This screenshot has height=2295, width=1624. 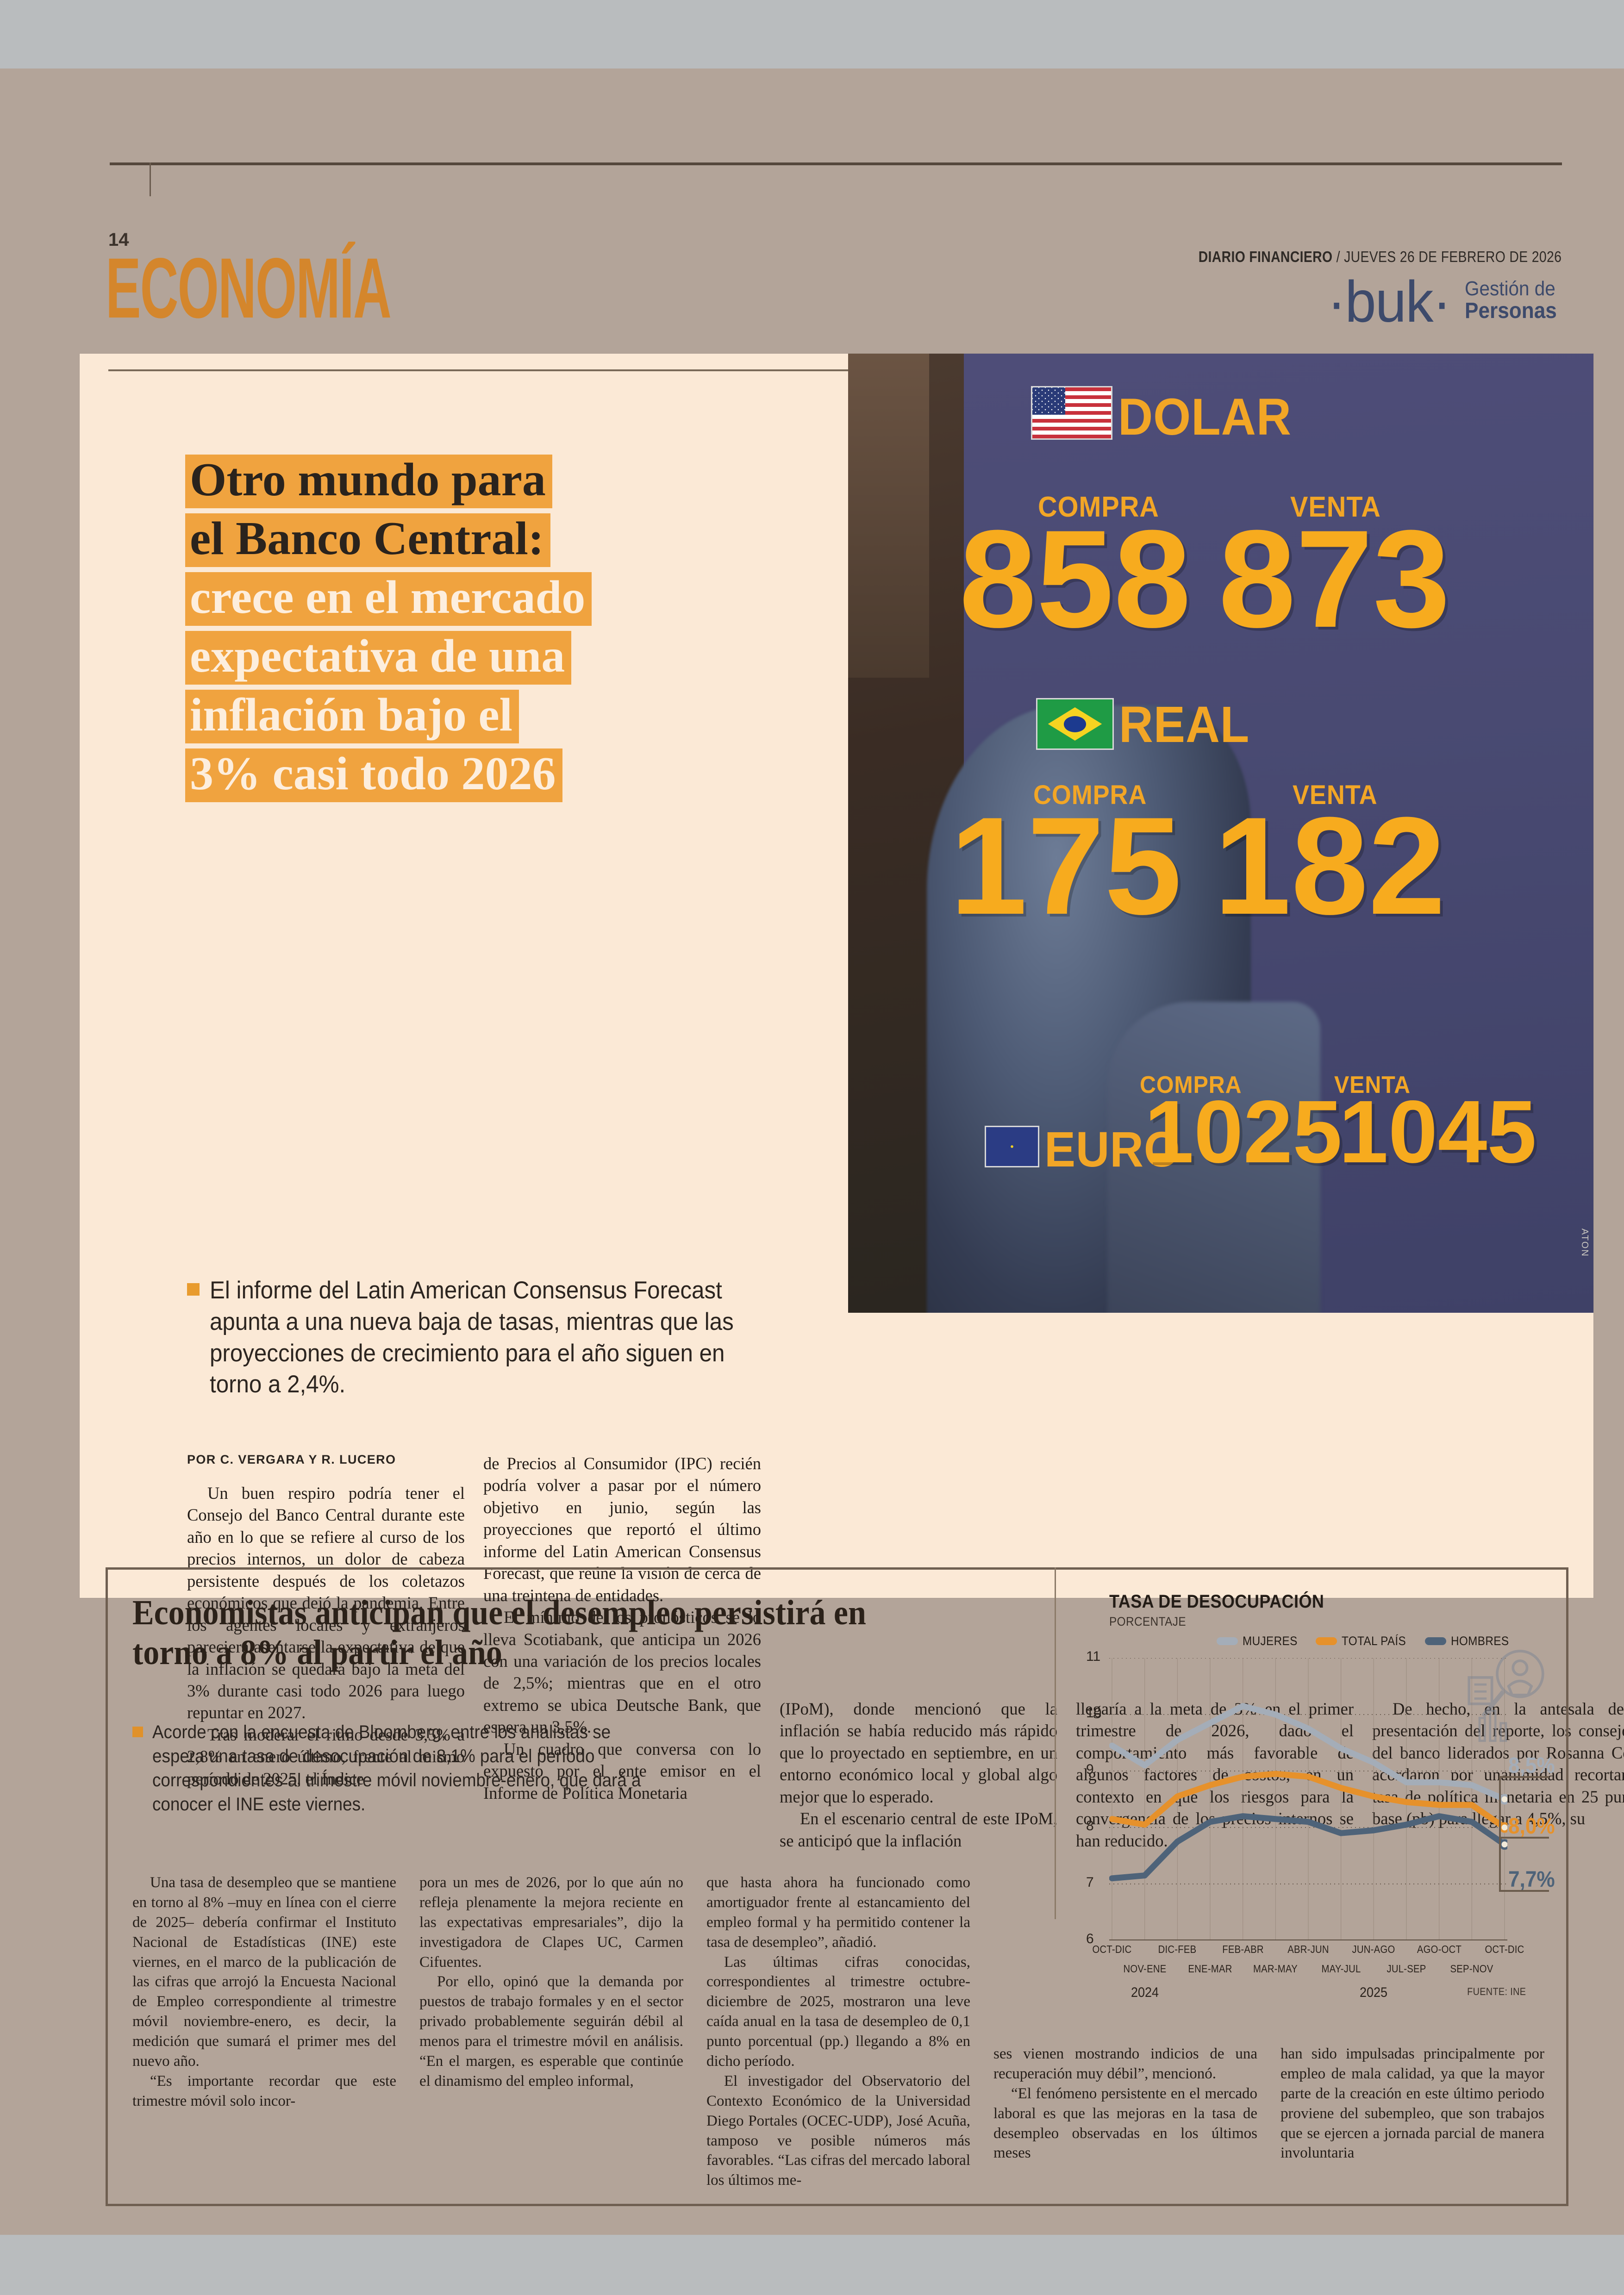 I want to click on sponsor-logo: ·buk· Gestión de Personas, so click(x=1446, y=302).